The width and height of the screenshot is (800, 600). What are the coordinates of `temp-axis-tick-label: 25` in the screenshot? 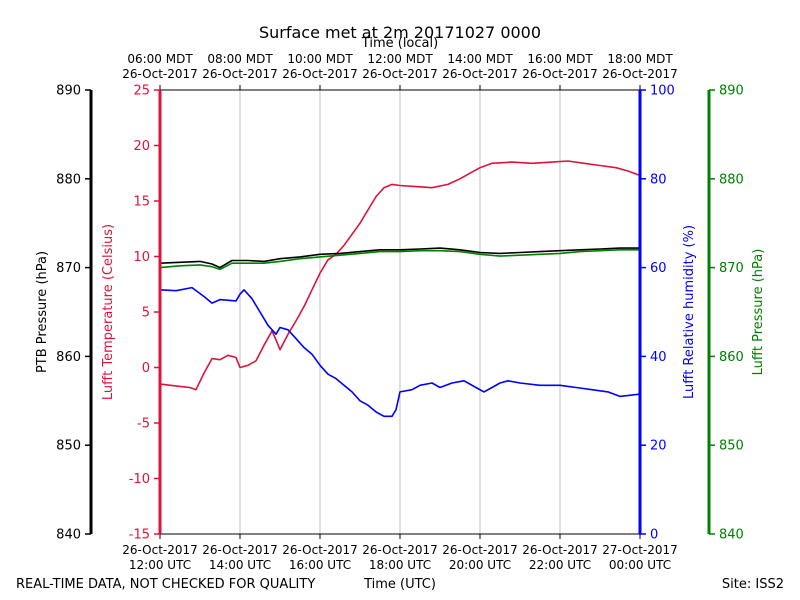 It's located at (141, 91).